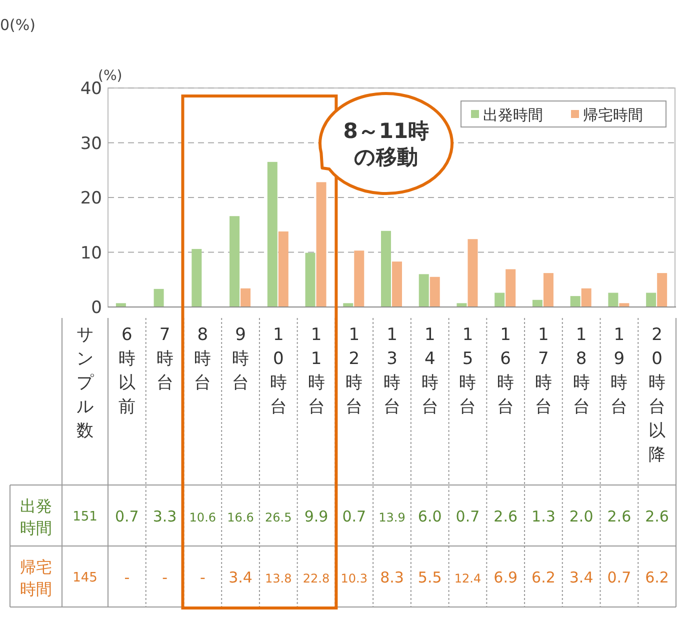  I want to click on data-label: 10.3, so click(354, 579).